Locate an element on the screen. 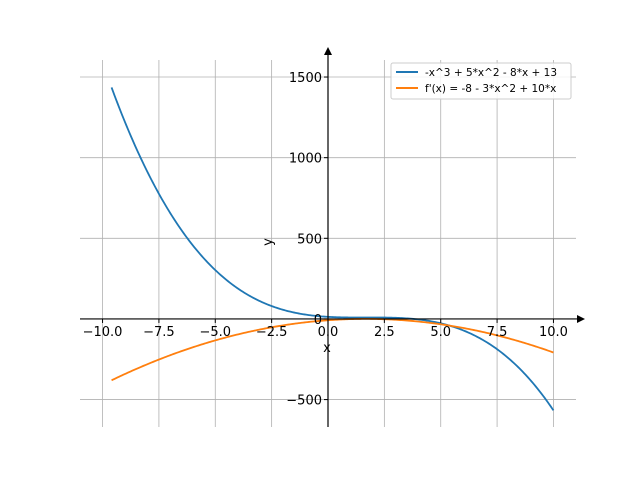 This screenshot has height=480, width=640. x-tick-label: 0.0 is located at coordinates (328, 332).